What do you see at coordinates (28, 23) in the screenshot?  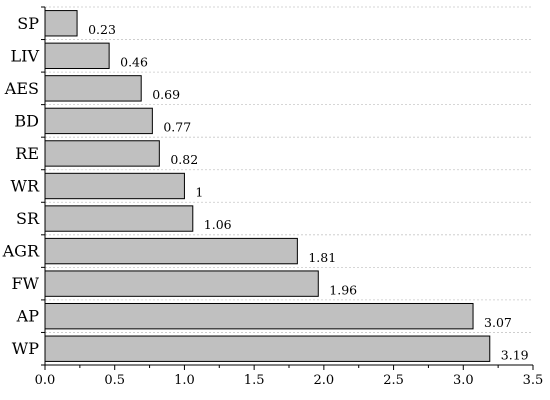 I see `category-label: SP` at bounding box center [28, 23].